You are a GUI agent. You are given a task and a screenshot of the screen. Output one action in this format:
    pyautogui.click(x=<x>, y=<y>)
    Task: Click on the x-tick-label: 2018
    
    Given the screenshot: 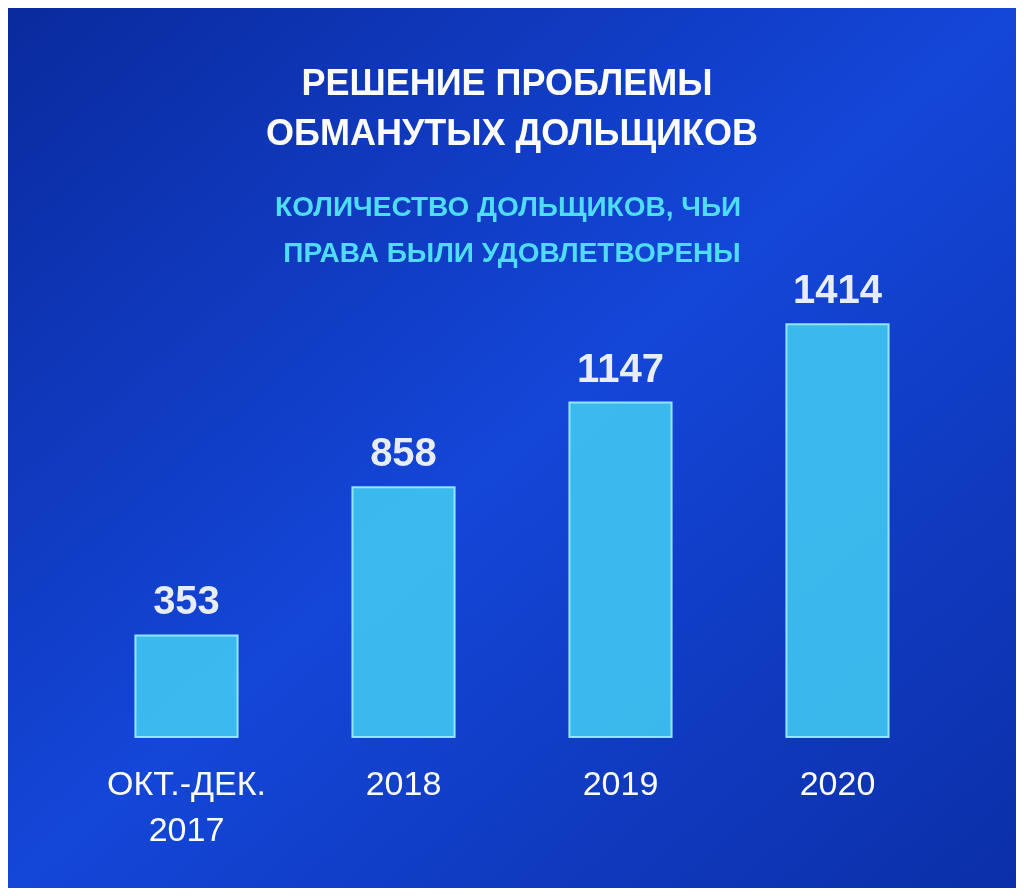 What is the action you would take?
    pyautogui.click(x=403, y=783)
    